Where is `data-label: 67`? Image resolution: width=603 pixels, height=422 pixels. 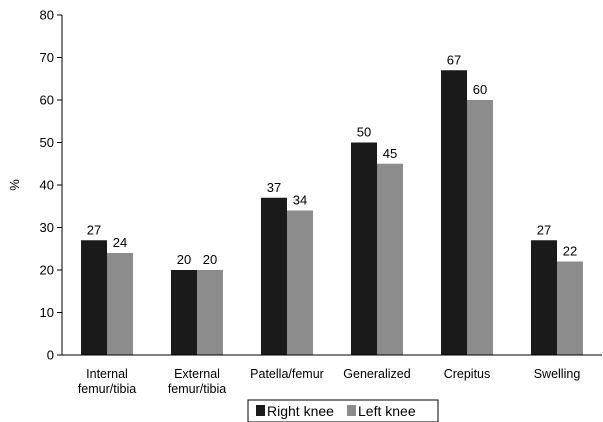
data-label: 67 is located at coordinates (454, 59).